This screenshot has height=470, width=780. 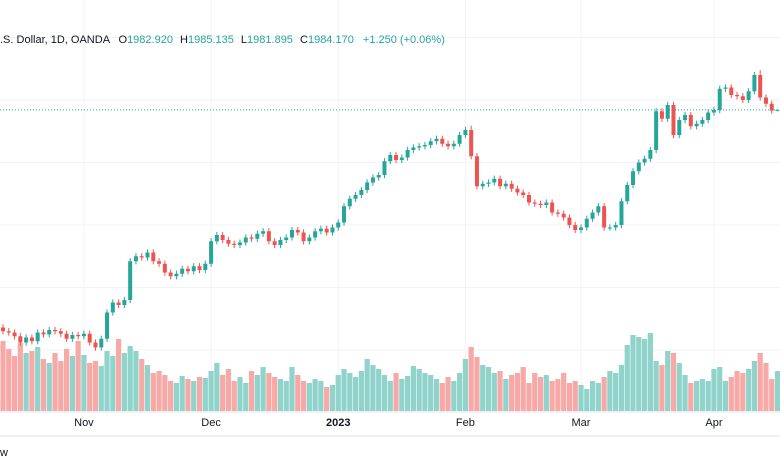 What do you see at coordinates (331, 40) in the screenshot?
I see `ohlc-value: 1984.170` at bounding box center [331, 40].